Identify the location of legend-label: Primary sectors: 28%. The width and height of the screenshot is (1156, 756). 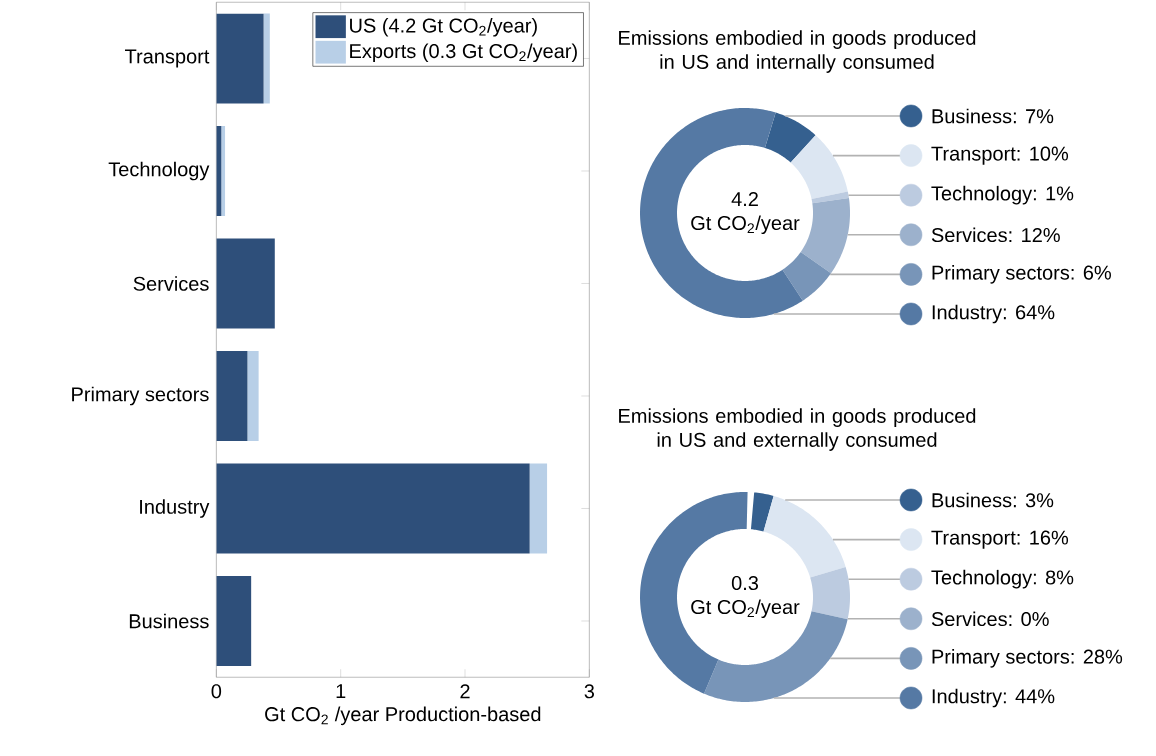
(1027, 658).